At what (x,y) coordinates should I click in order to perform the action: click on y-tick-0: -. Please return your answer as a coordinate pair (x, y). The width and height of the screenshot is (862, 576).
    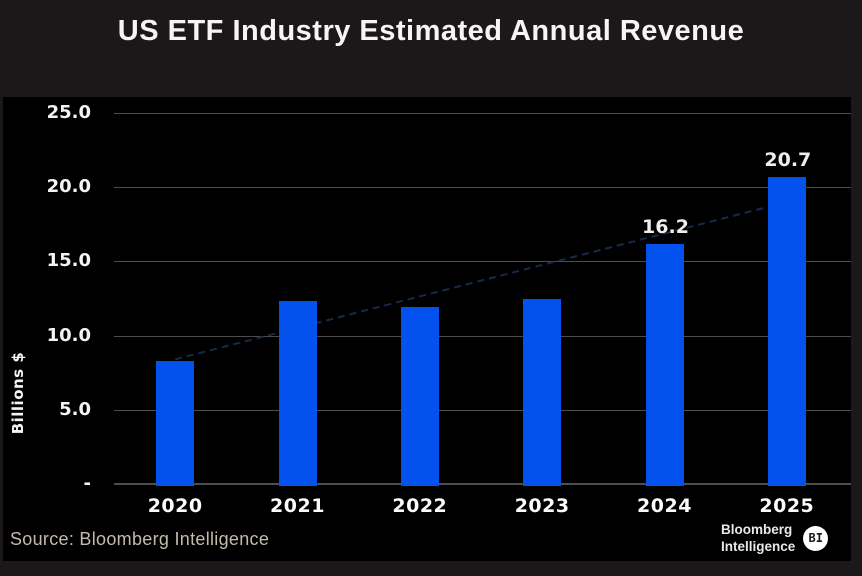
    Looking at the image, I should click on (87, 483).